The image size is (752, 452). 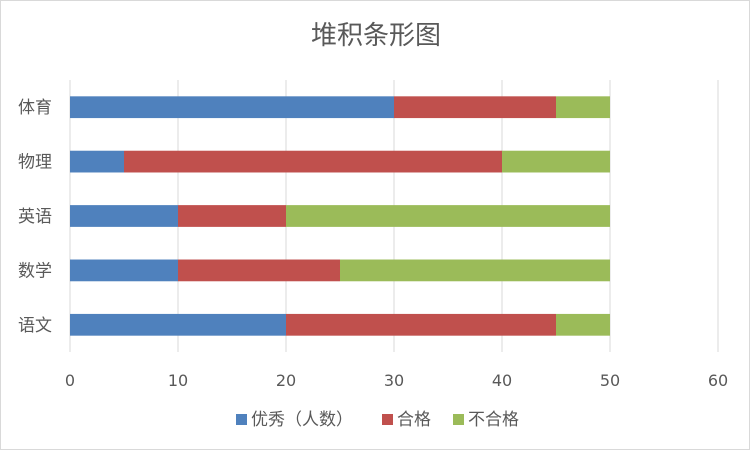 What do you see at coordinates (377, 420) in the screenshot?
I see `legend: 优秀（人数） 合格 不合格` at bounding box center [377, 420].